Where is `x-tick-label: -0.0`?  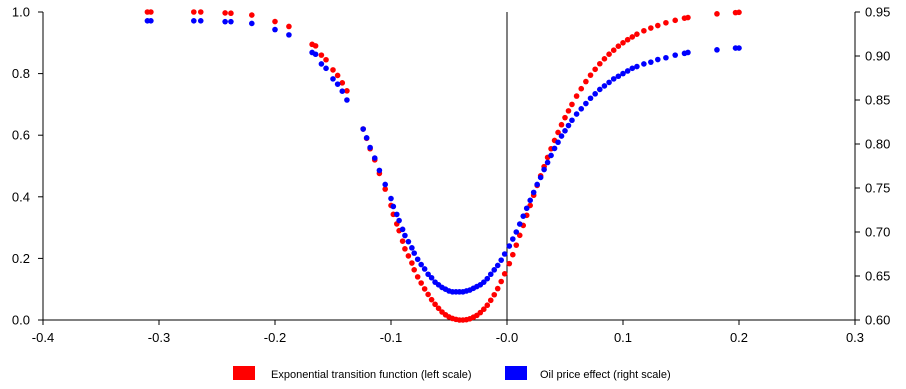 x-tick-label: -0.0 is located at coordinates (507, 337).